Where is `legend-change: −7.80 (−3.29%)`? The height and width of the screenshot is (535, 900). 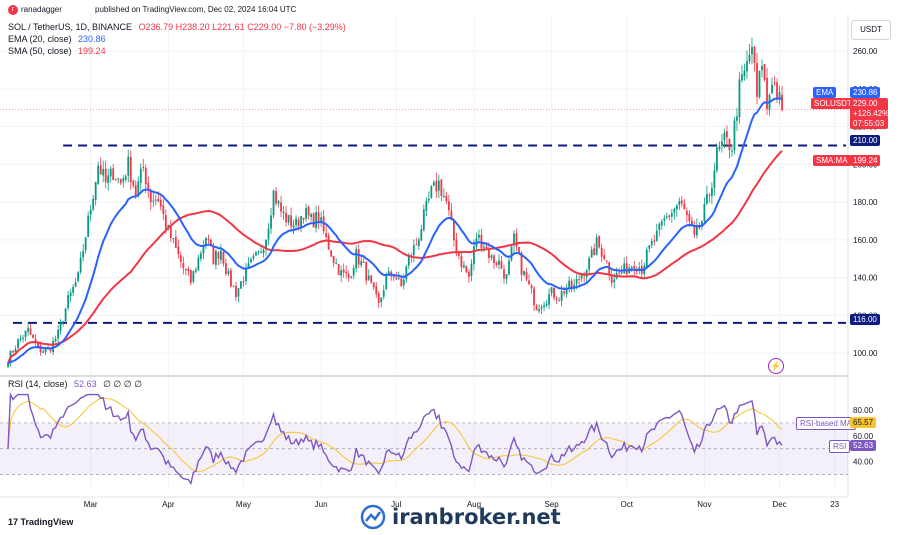 legend-change: −7.80 (−3.29%) is located at coordinates (314, 27).